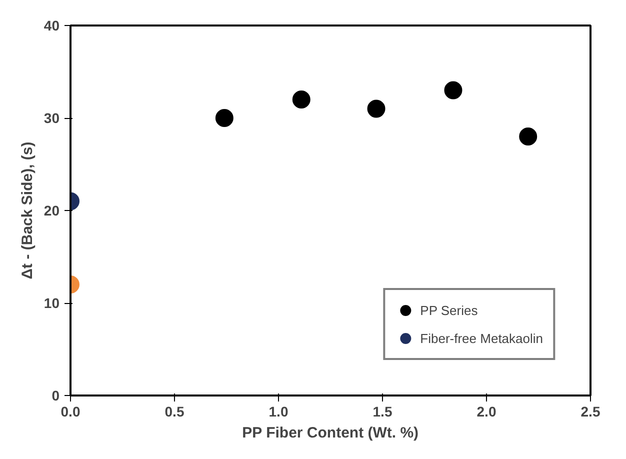  Describe the element at coordinates (382, 412) in the screenshot. I see `x-tick-label: 1.5` at that location.